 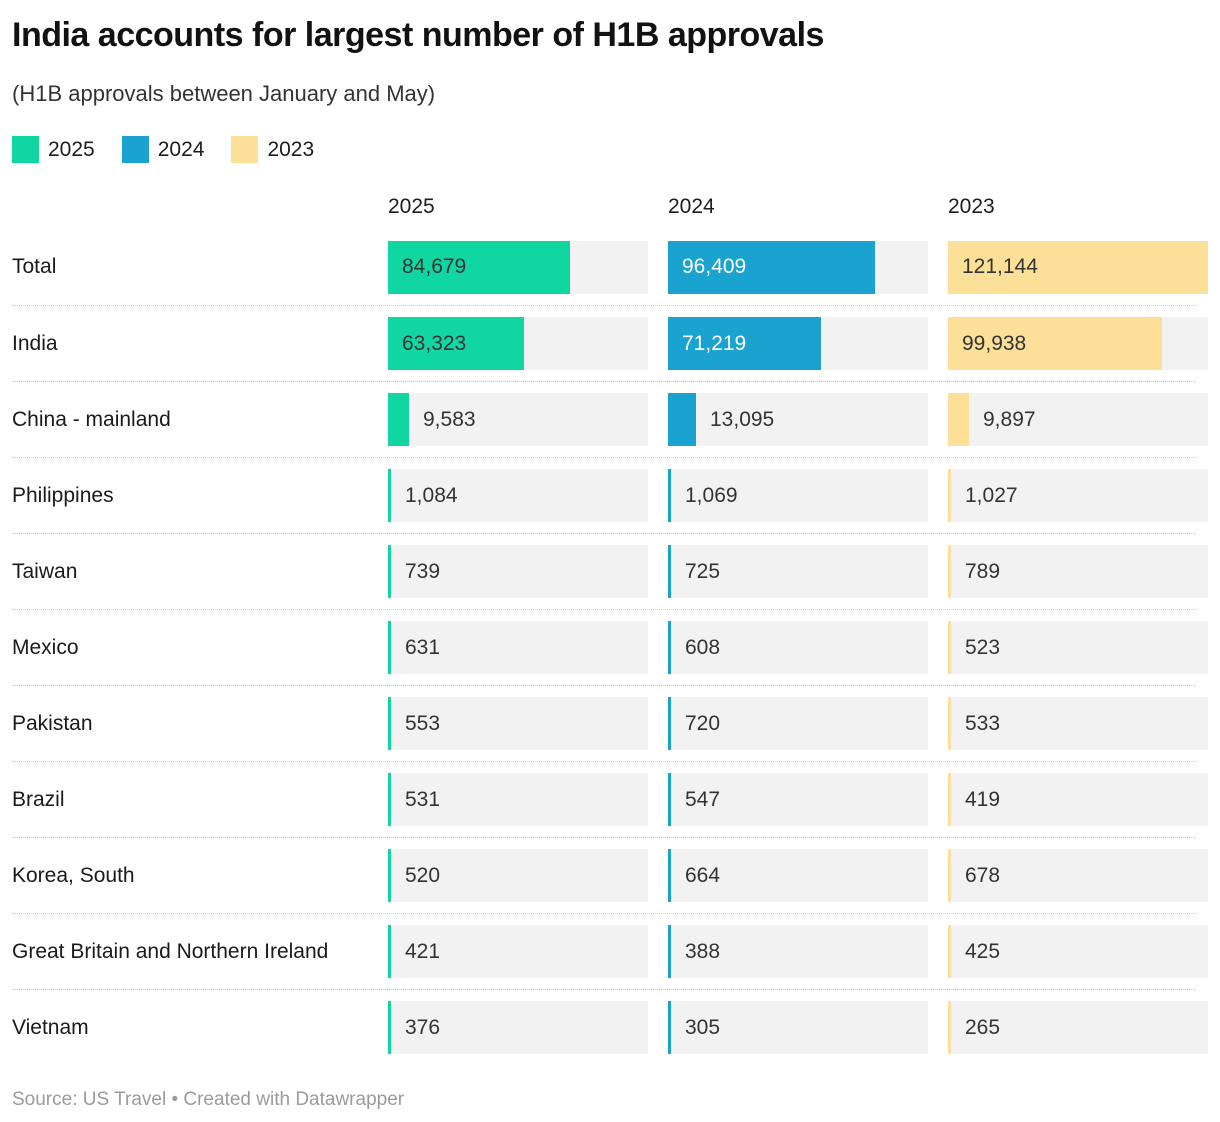 I want to click on chart-legend: 2025 2024 2023, so click(x=604, y=150).